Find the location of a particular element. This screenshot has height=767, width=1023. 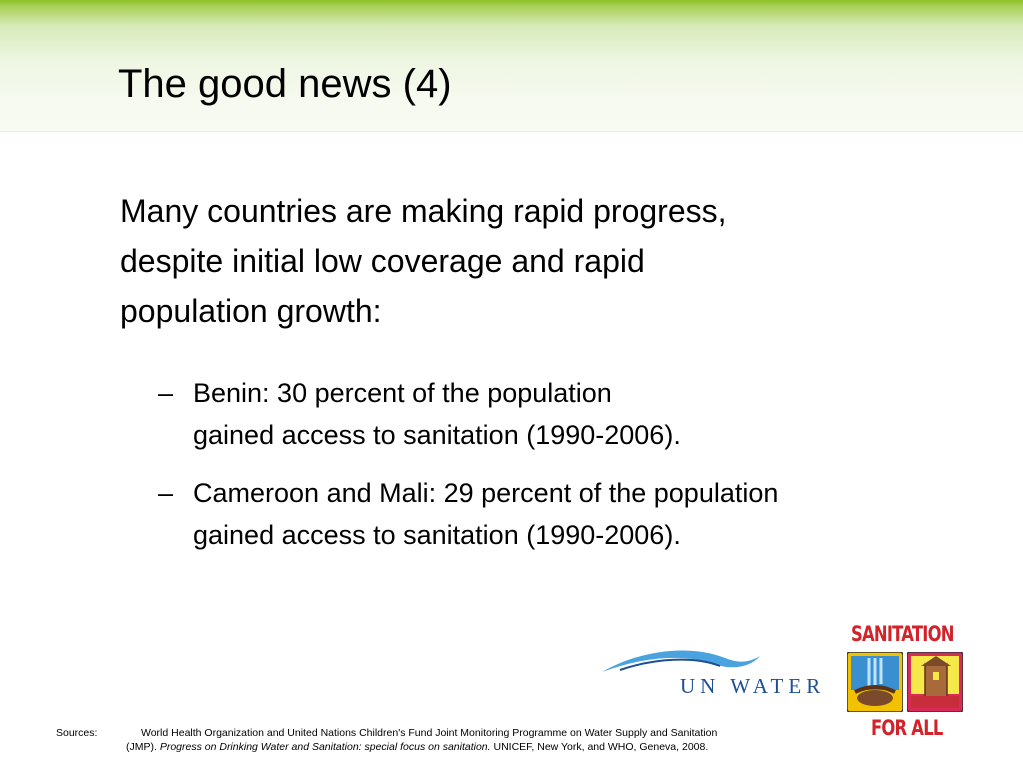

sanitation-for-all-logo: SANITATION FOR ALL is located at coordinates (907, 682).